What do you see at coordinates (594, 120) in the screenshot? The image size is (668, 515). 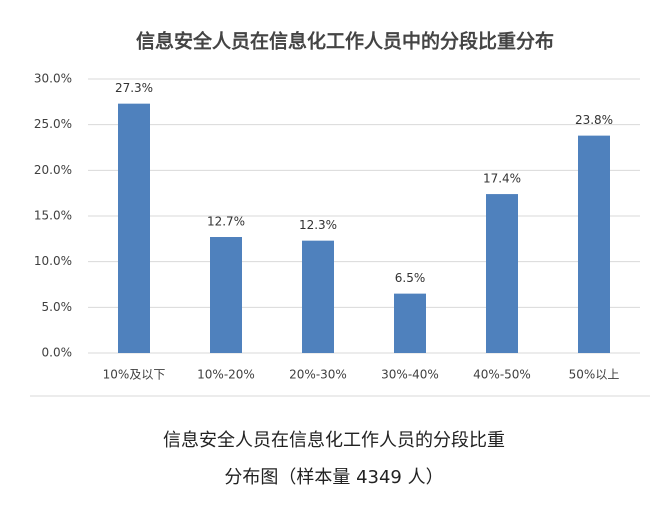 I see `value-label: 23.8%` at bounding box center [594, 120].